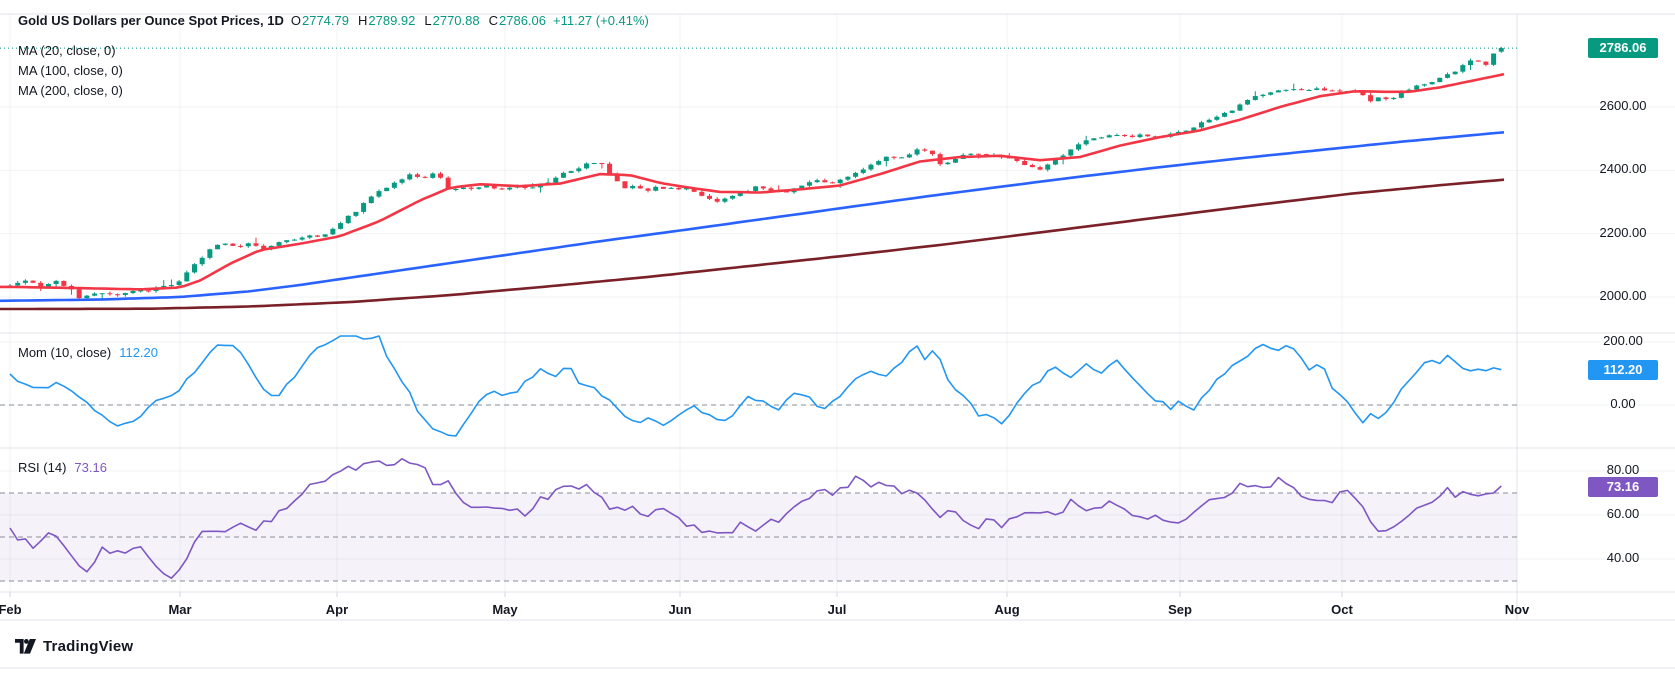  I want to click on price-axis-label: 2400.00, so click(1623, 169).